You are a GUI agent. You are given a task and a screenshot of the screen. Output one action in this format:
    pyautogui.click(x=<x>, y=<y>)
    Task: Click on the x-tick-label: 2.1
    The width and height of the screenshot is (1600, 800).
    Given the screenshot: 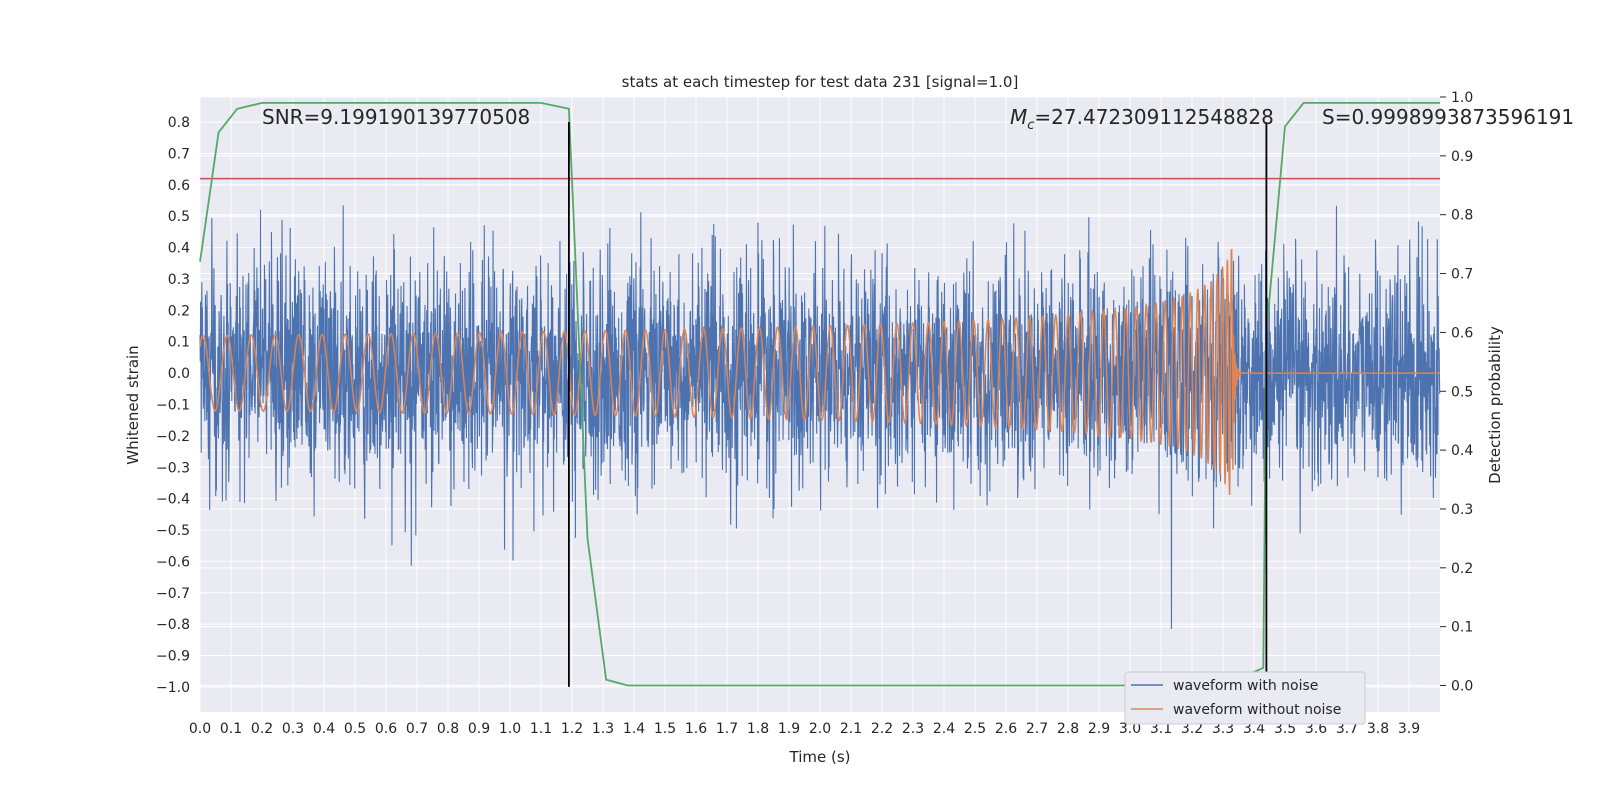 What is the action you would take?
    pyautogui.click(x=851, y=729)
    